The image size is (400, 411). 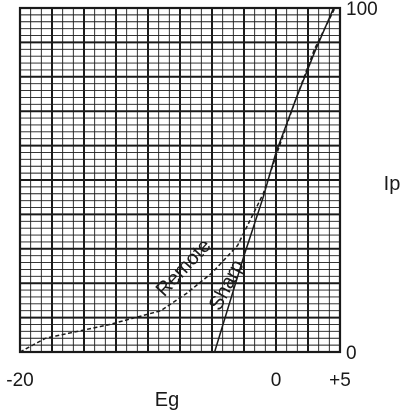 I want to click on series-label-remote: Remote, so click(x=184, y=268).